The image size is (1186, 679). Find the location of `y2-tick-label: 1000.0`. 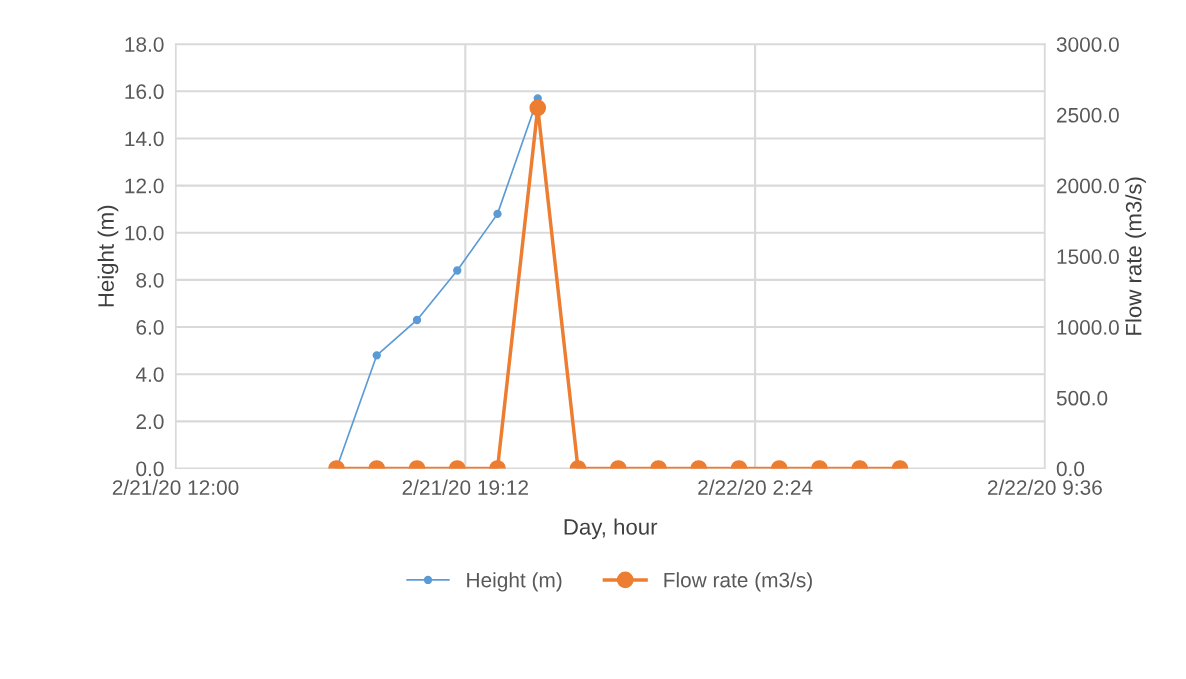

y2-tick-label: 1000.0 is located at coordinates (1088, 327).